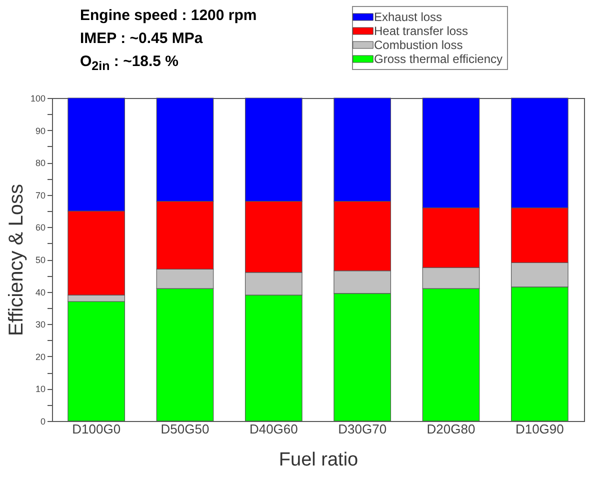 The height and width of the screenshot is (477, 611). I want to click on text: IMEP : ~0.45 MPa, so click(142, 39).